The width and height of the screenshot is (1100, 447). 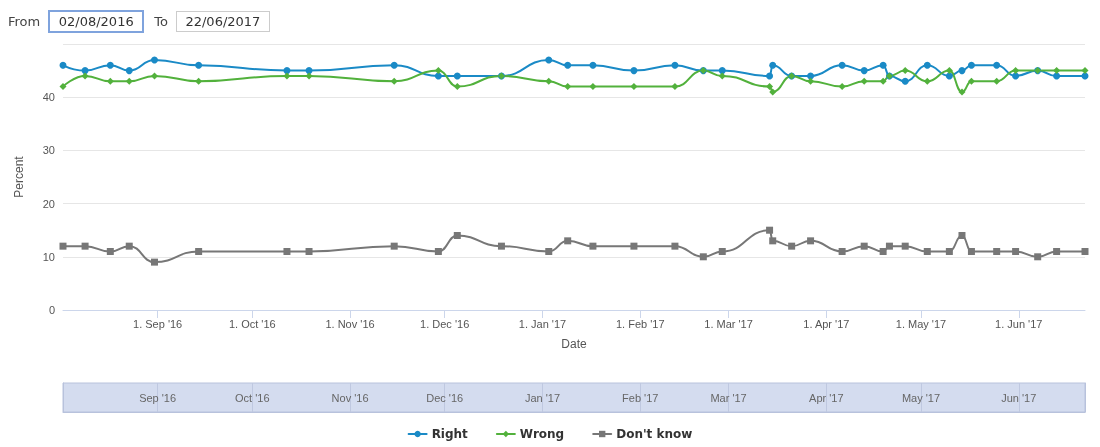 I want to click on y-tick-label: 20, so click(x=48, y=203).